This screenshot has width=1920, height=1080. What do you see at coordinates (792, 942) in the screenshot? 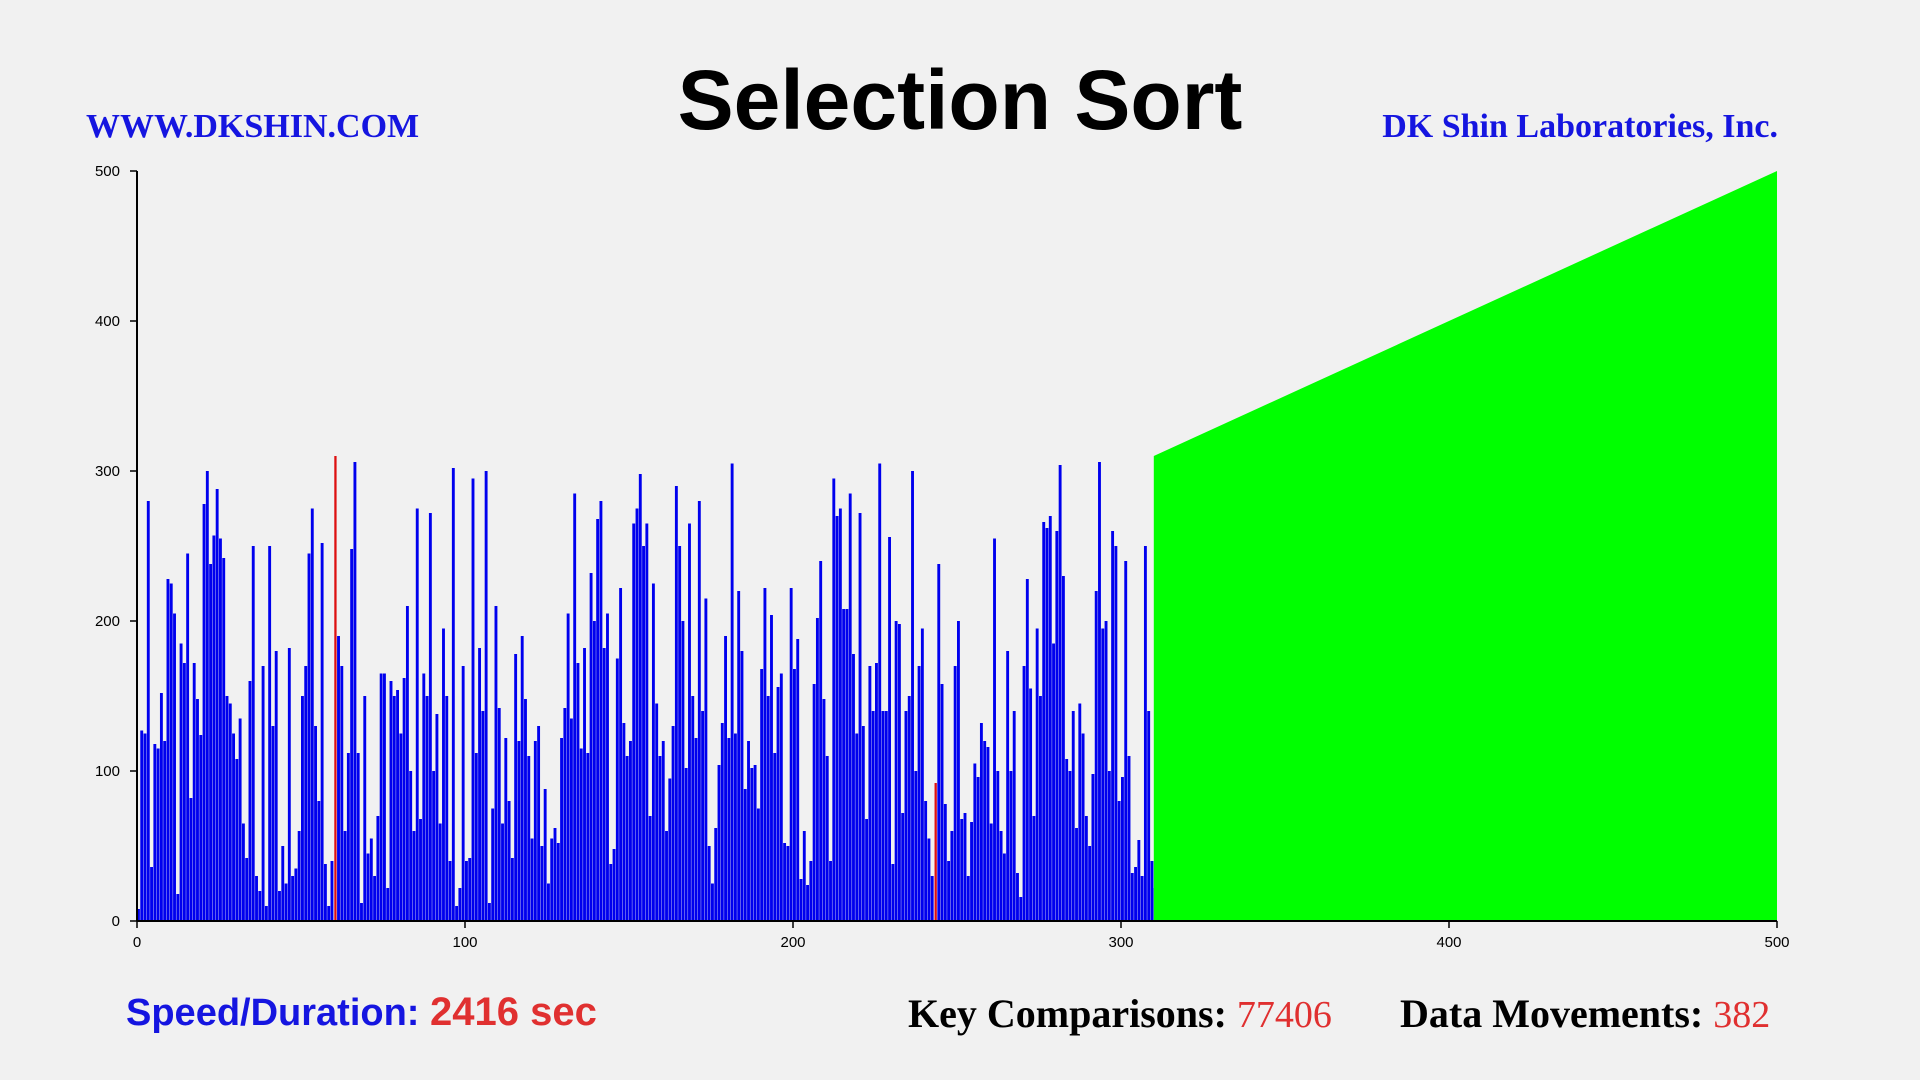
I see `x-tick-label: 200` at bounding box center [792, 942].